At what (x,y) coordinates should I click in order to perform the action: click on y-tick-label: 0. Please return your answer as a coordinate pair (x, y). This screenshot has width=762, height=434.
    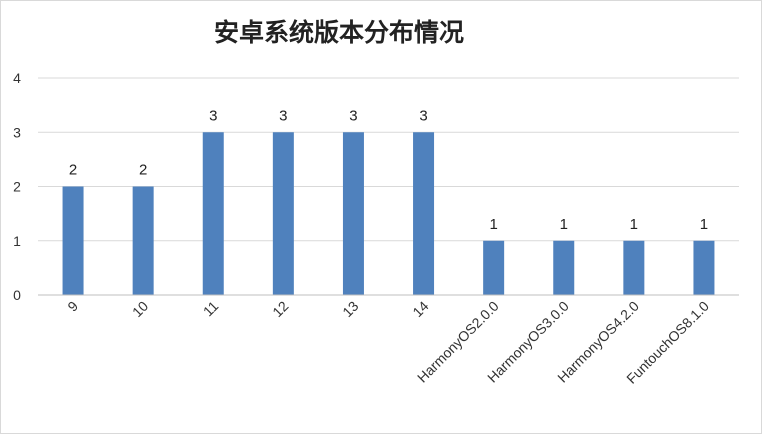
    Looking at the image, I should click on (17, 295).